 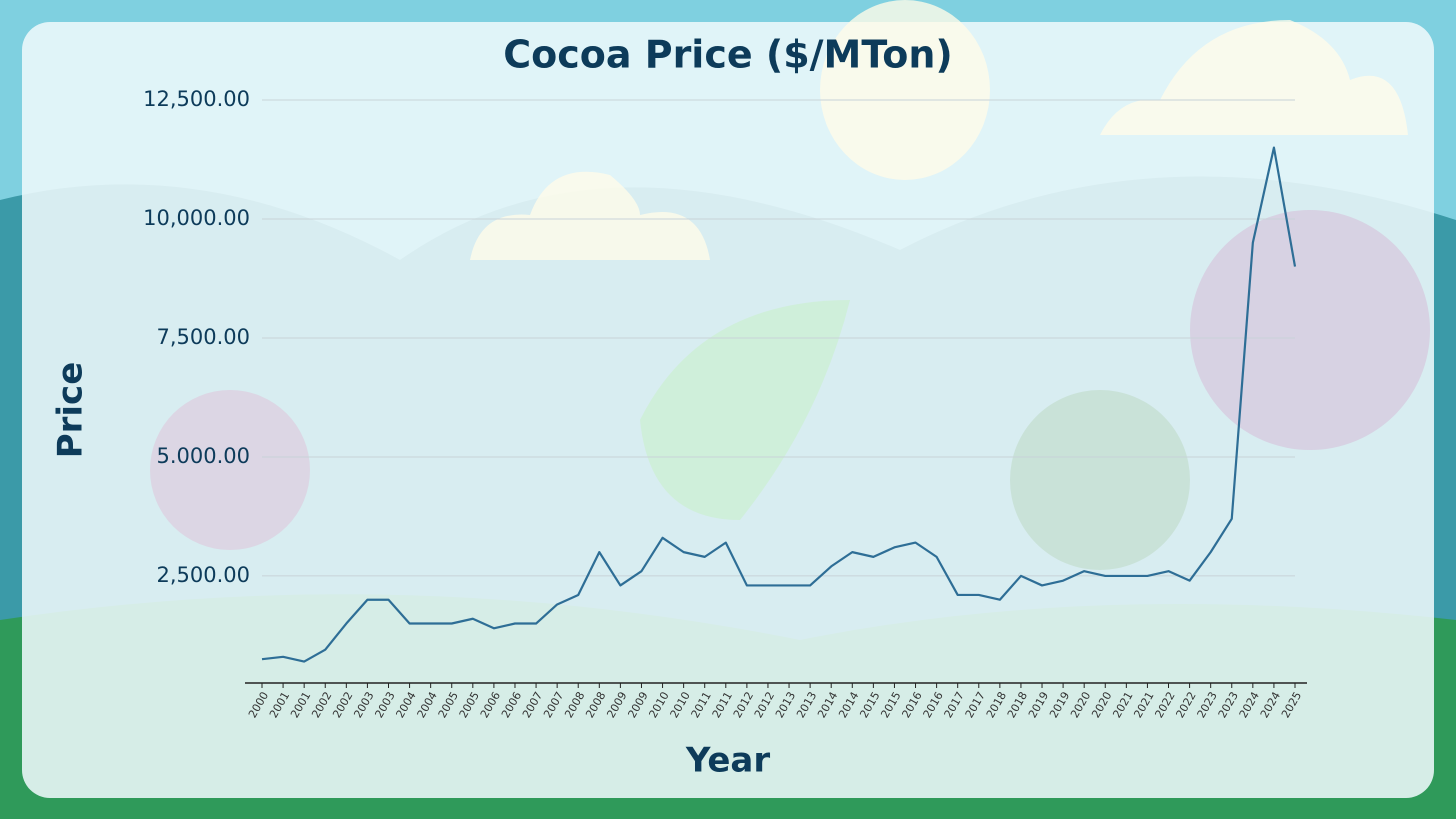 What do you see at coordinates (905, 90) in the screenshot?
I see `sun` at bounding box center [905, 90].